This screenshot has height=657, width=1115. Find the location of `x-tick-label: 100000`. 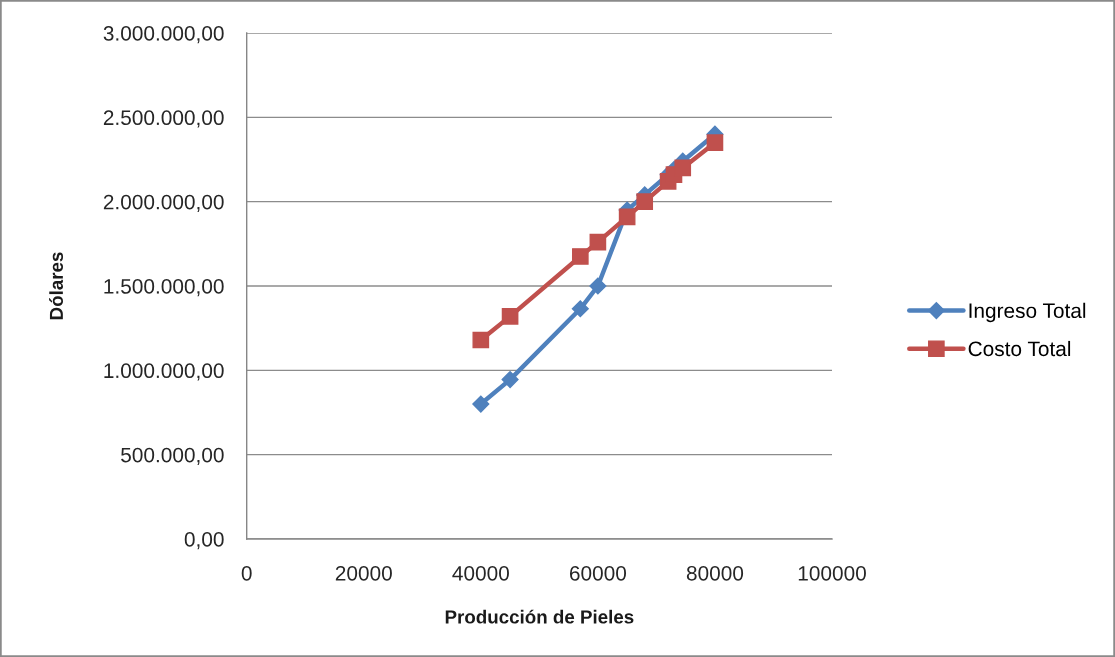

x-tick-label: 100000 is located at coordinates (832, 573).